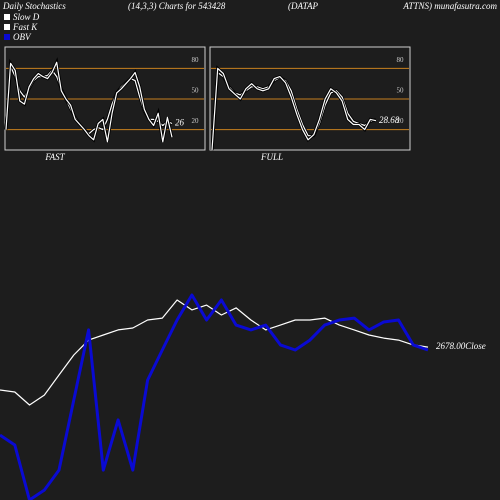 The width and height of the screenshot is (500, 500). What do you see at coordinates (177, 6) in the screenshot?
I see `header-params: (14,3,3) Charts for 543428` at bounding box center [177, 6].